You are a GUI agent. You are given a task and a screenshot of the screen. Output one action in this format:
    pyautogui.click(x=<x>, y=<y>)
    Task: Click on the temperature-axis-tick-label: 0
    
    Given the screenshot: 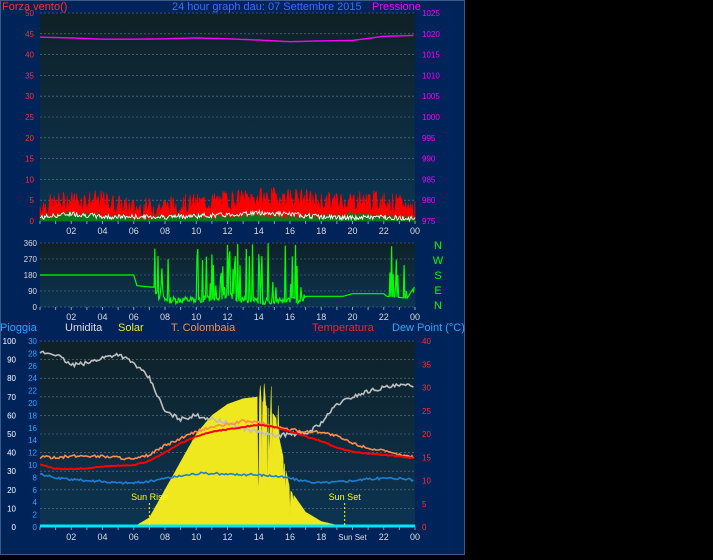 What is the action you would take?
    pyautogui.click(x=424, y=527)
    